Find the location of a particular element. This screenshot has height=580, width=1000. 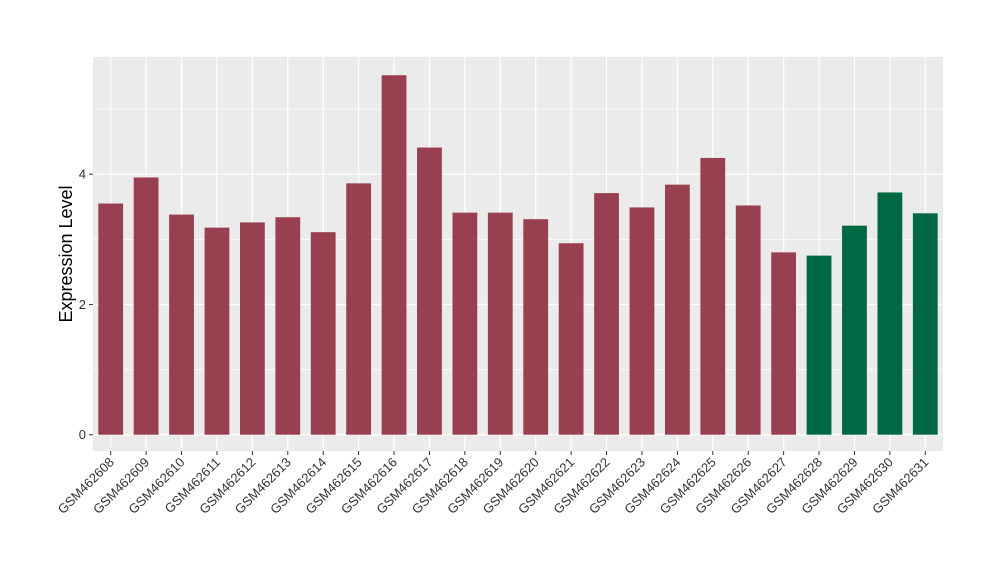

bar-GSM462630 is located at coordinates (890, 313).